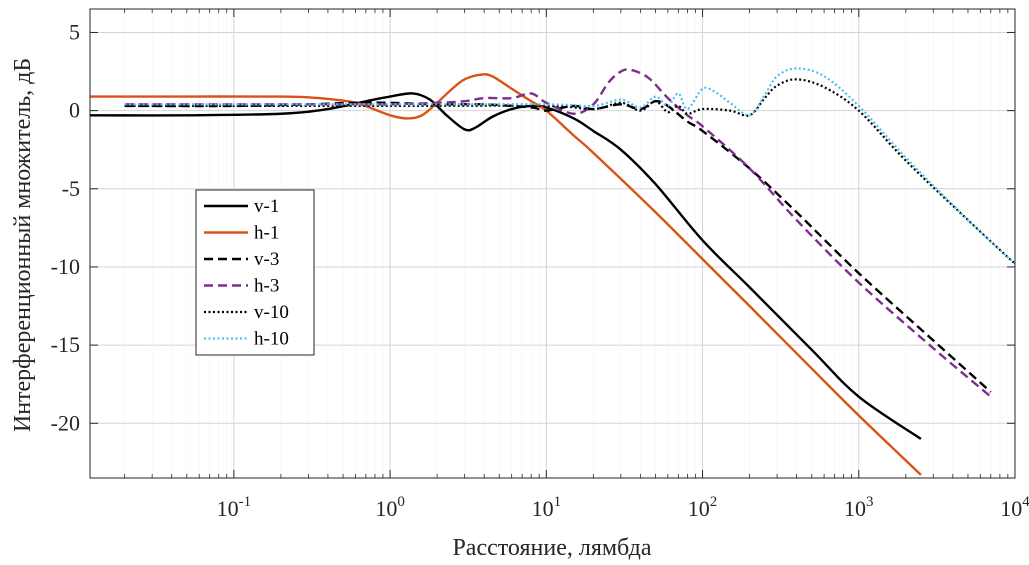 This screenshot has height=565, width=1029. I want to click on legend-label: h-1, so click(266, 233).